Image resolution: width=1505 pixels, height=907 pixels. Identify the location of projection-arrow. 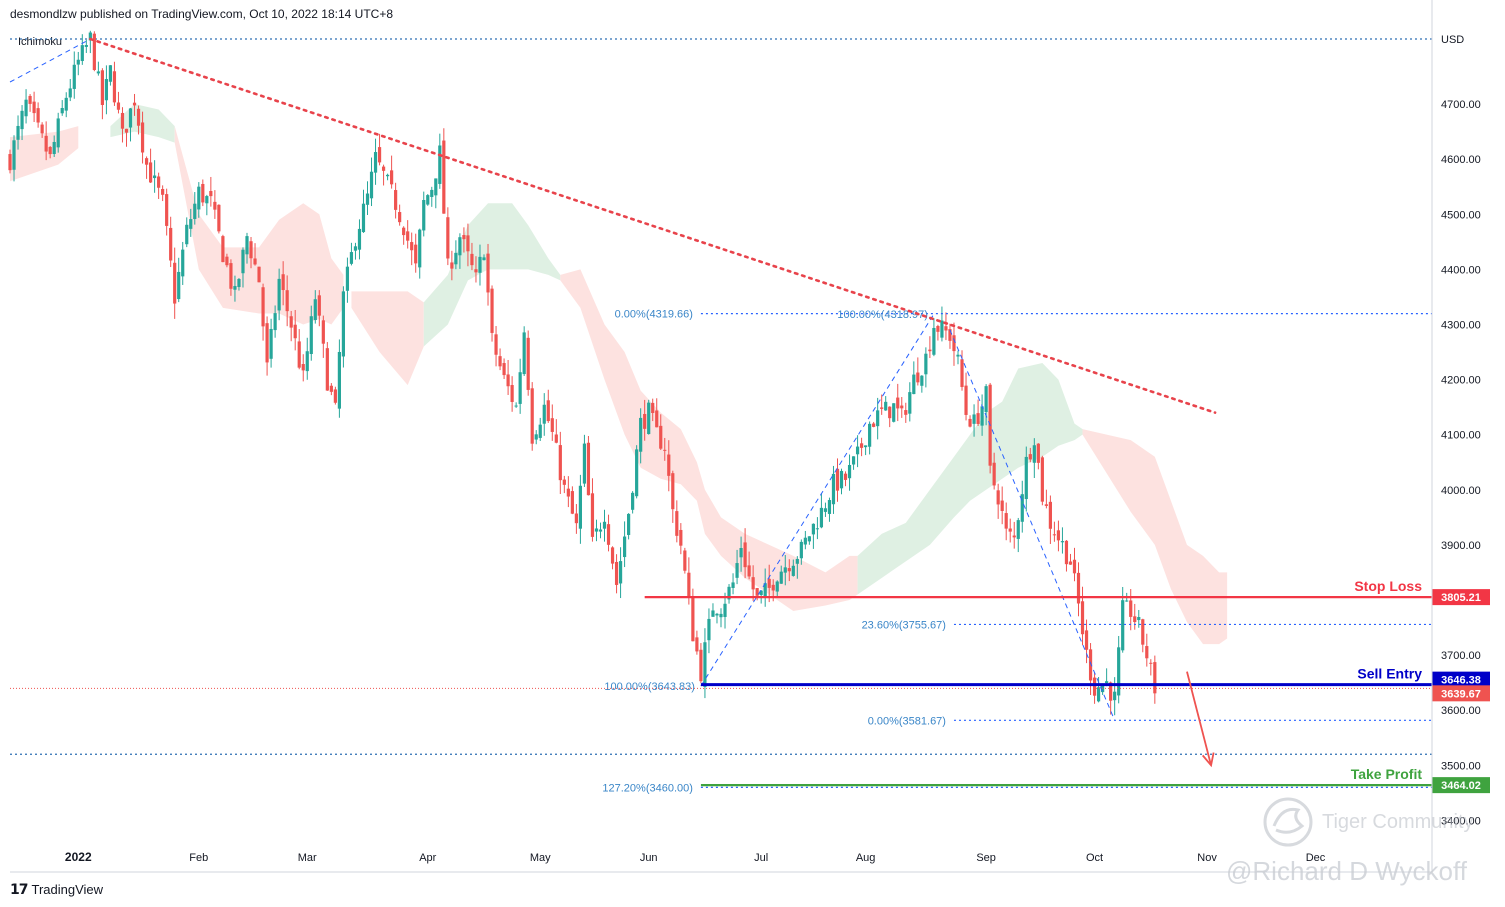
(1199, 718).